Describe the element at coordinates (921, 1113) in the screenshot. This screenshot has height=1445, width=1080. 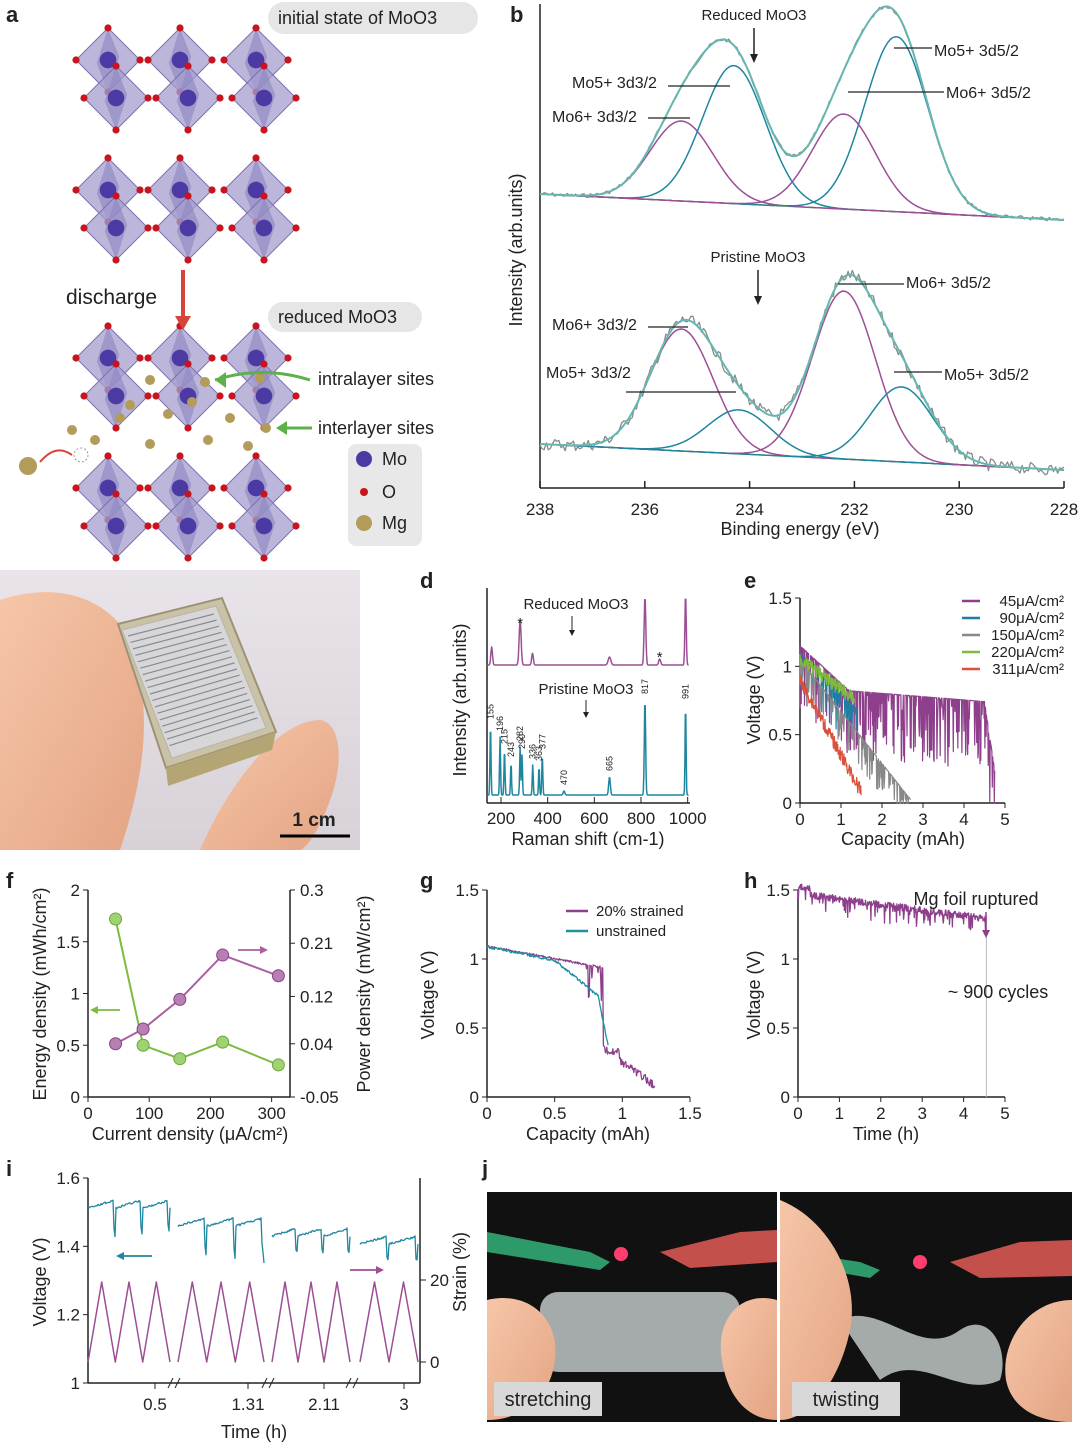
I see `h-xtick-label: 3` at that location.